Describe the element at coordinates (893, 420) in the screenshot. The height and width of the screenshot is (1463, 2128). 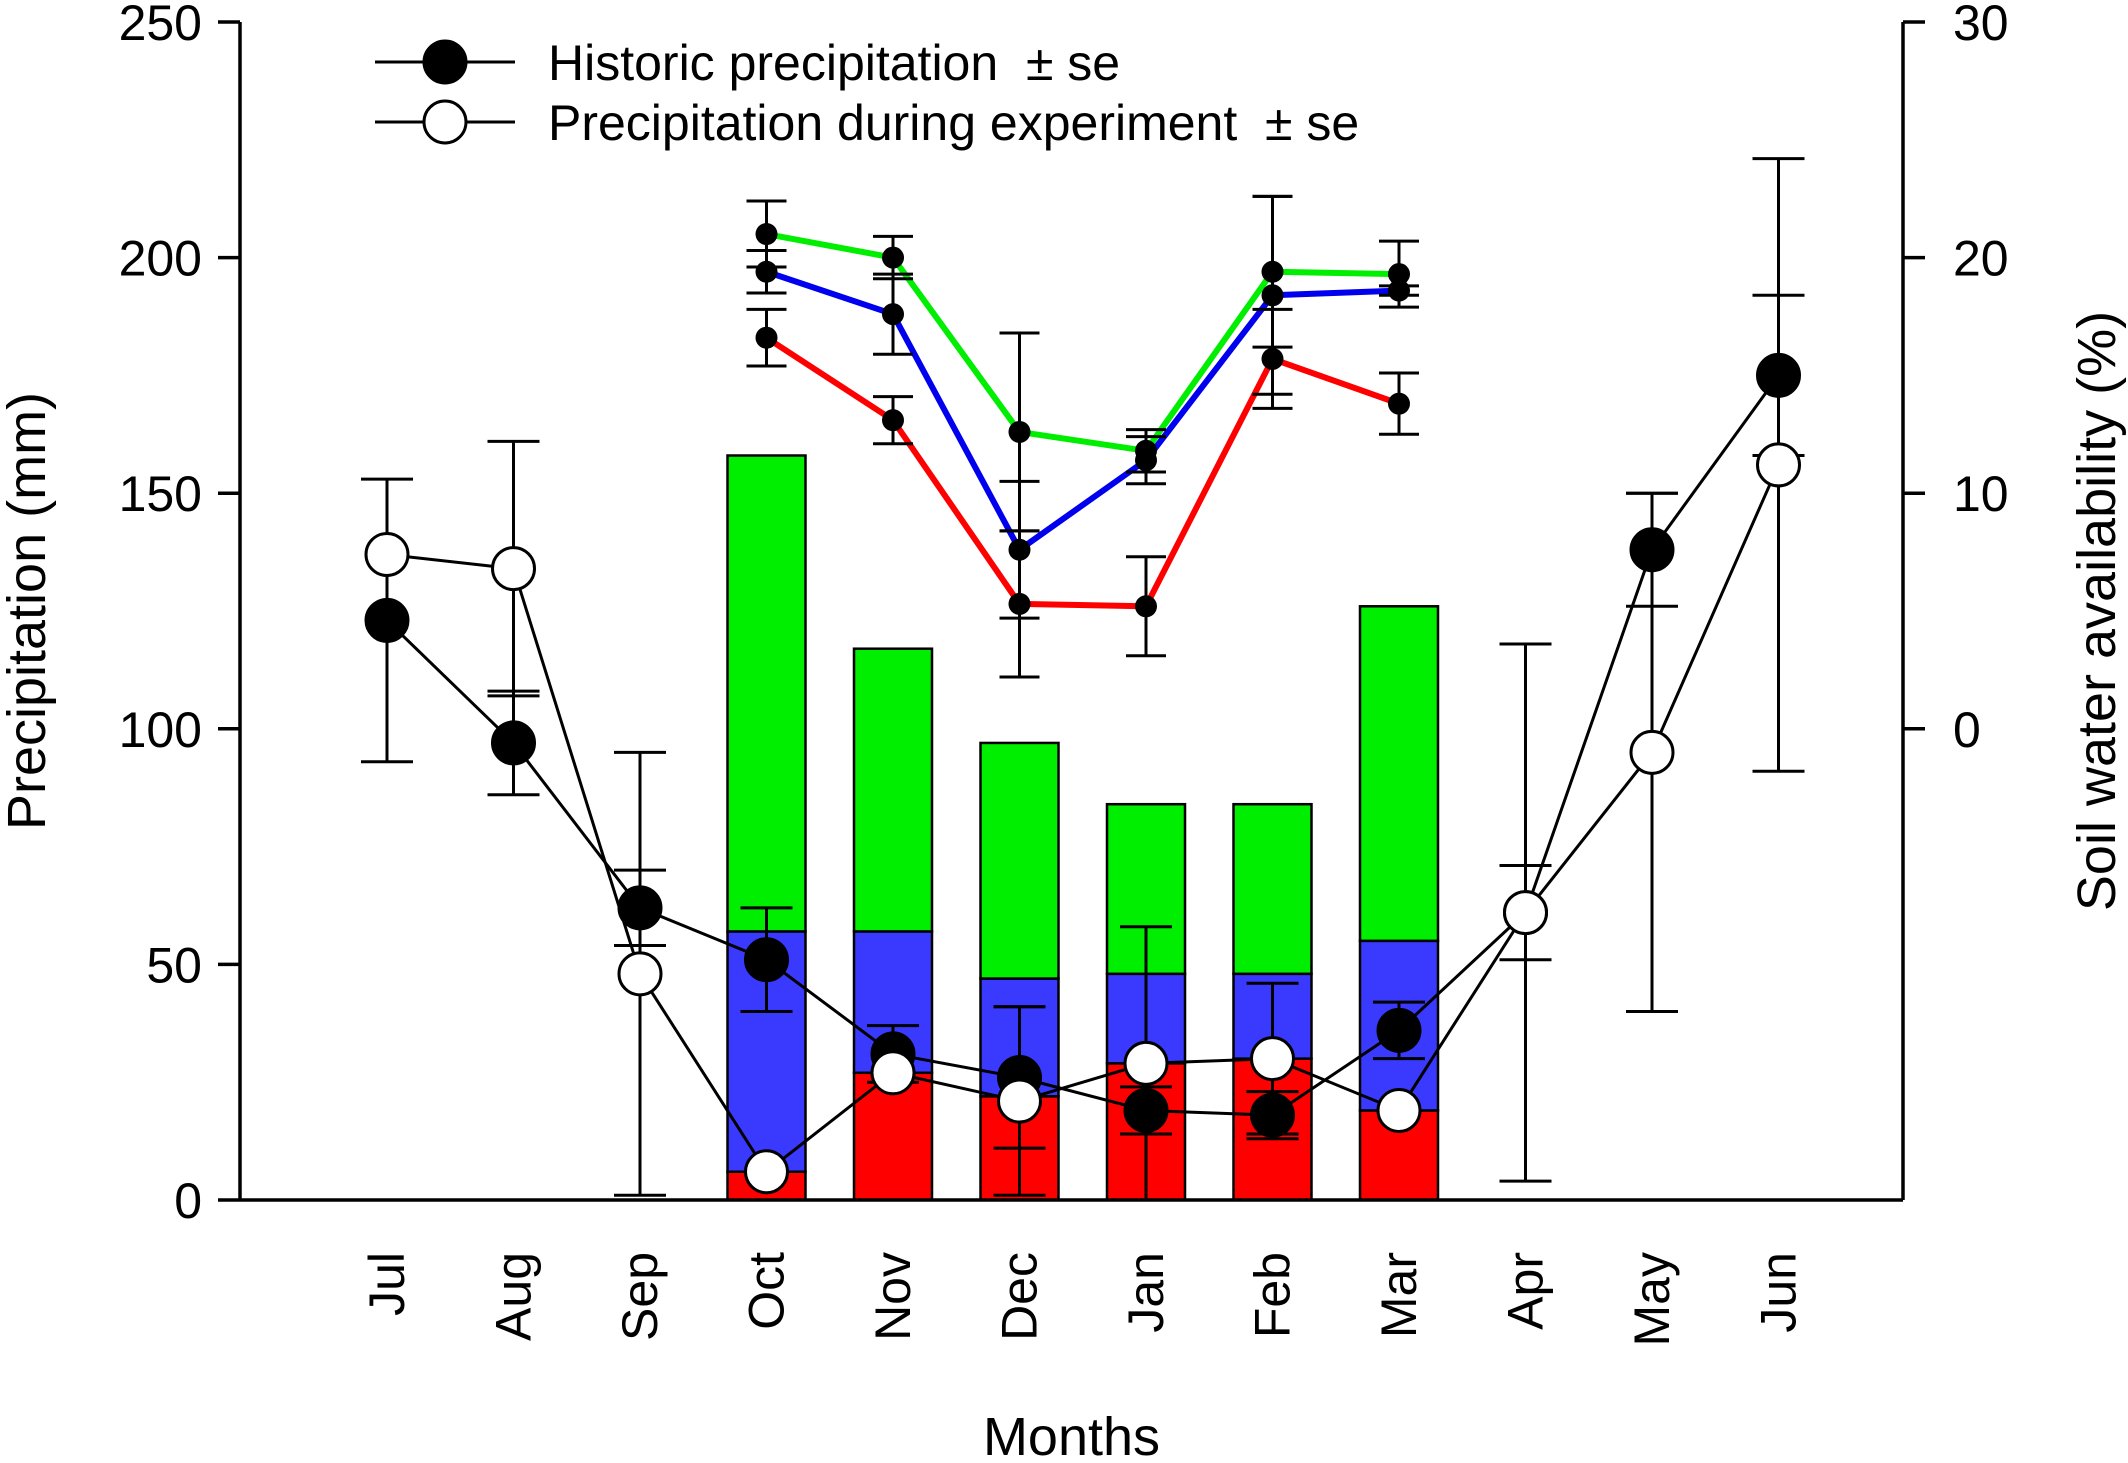
I see `soil-series-3-point-nov` at that location.